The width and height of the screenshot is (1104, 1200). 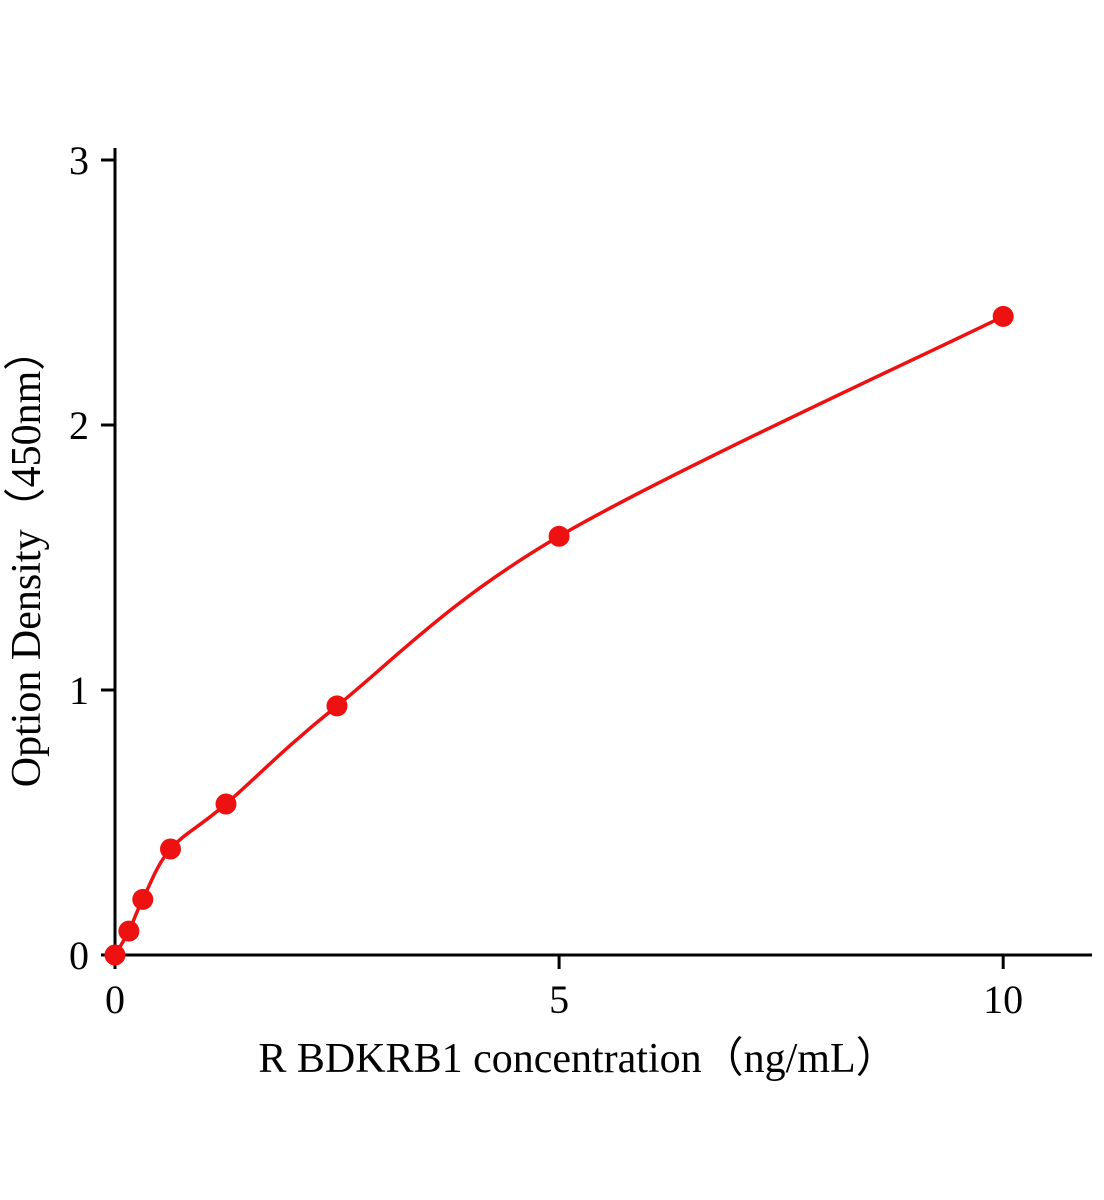 What do you see at coordinates (115, 999) in the screenshot?
I see `x-tick-label: 0` at bounding box center [115, 999].